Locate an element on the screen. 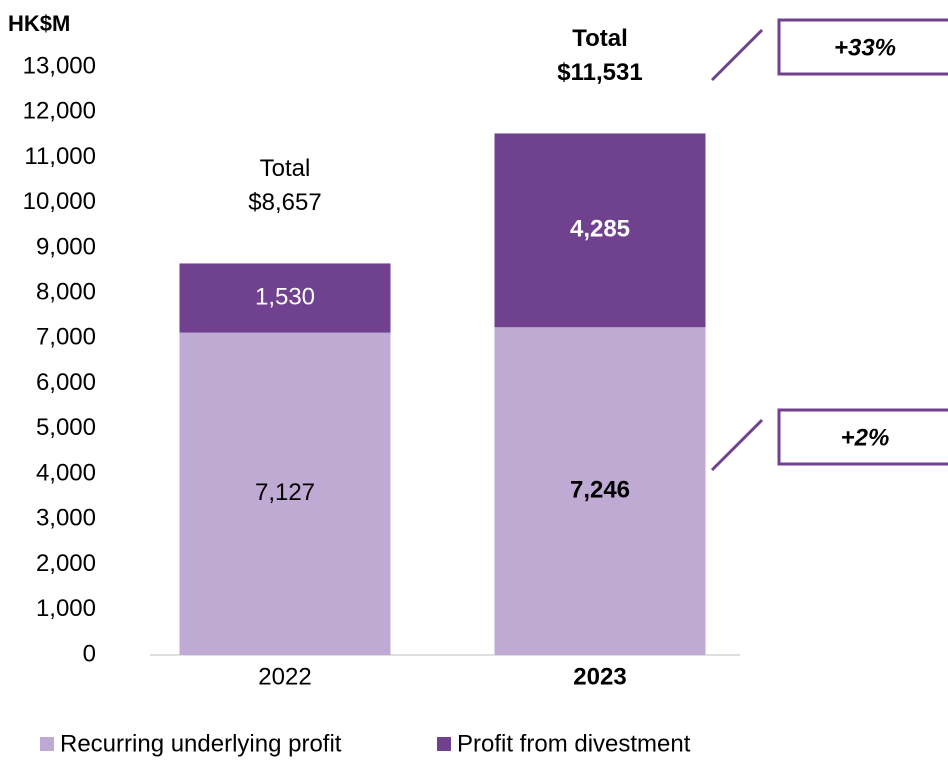  x-tick-label: 2023 is located at coordinates (599, 676).